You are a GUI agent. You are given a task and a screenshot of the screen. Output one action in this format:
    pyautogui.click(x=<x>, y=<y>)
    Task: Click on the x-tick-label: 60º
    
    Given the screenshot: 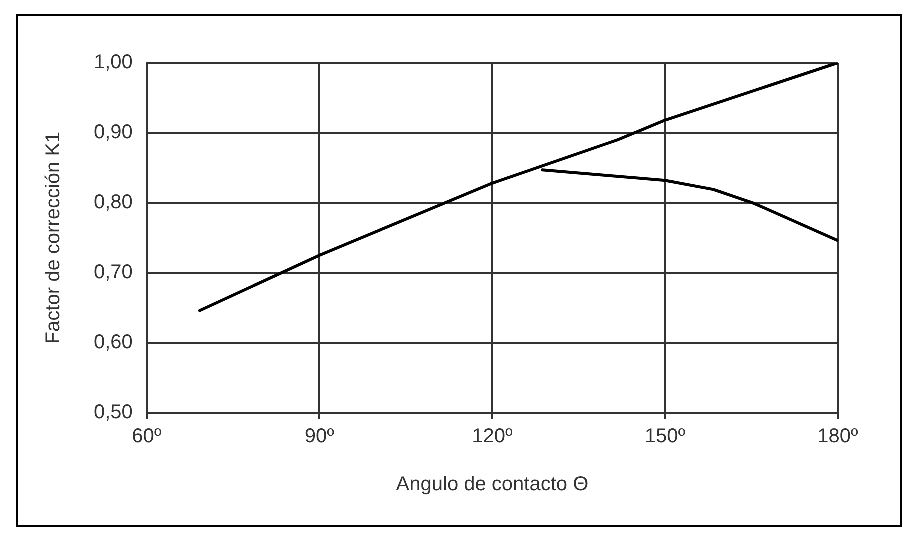 What is the action you would take?
    pyautogui.click(x=147, y=437)
    